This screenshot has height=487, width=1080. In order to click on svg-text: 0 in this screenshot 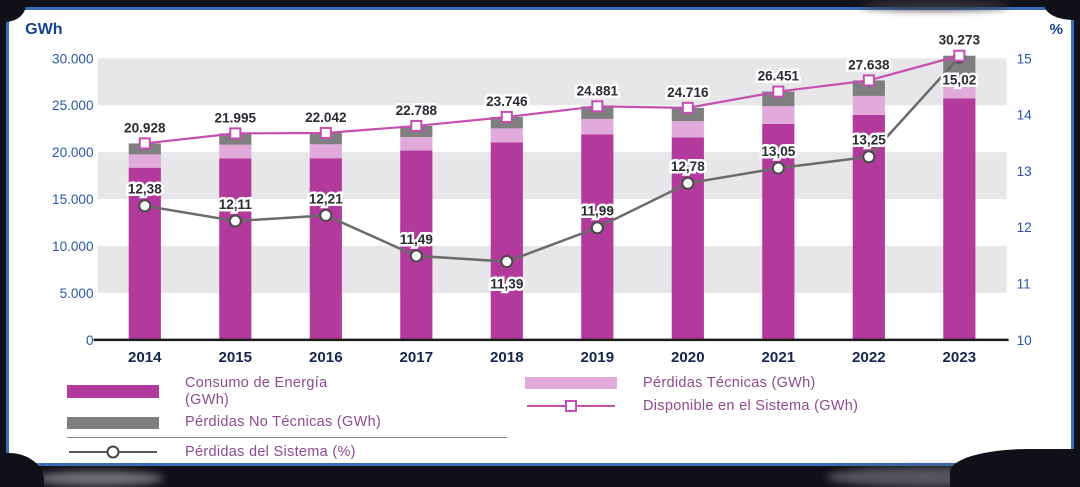, I will do `click(90, 340)`.